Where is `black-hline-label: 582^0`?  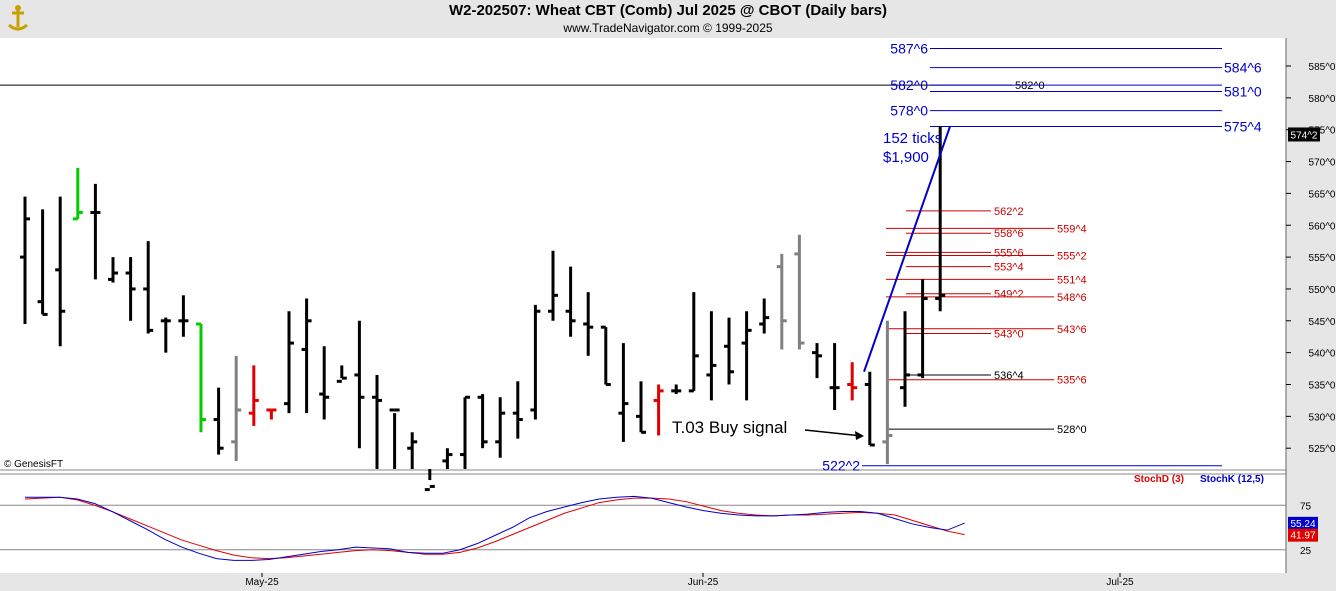 black-hline-label: 582^0 is located at coordinates (1030, 86).